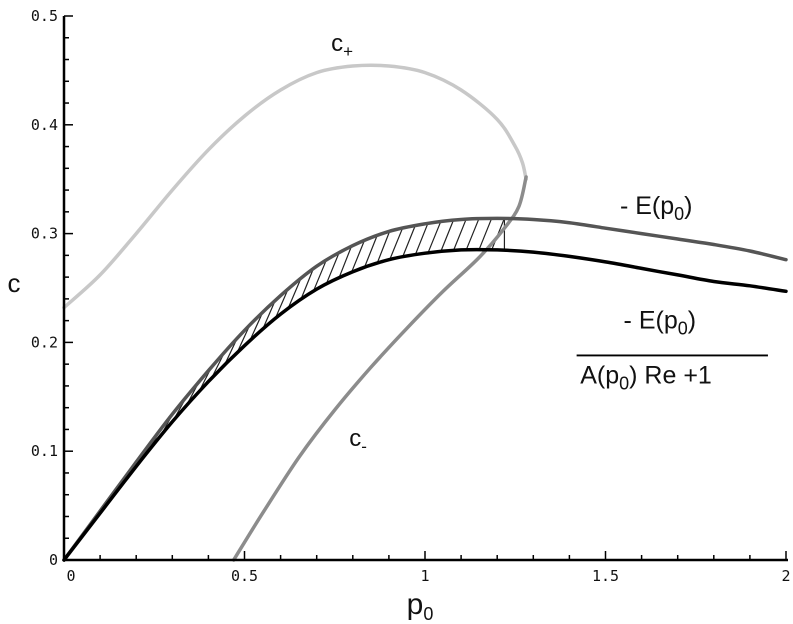 Image resolution: width=793 pixels, height=624 pixels. I want to click on annotation-frac_den: A(p0) Re +1, so click(646, 378).